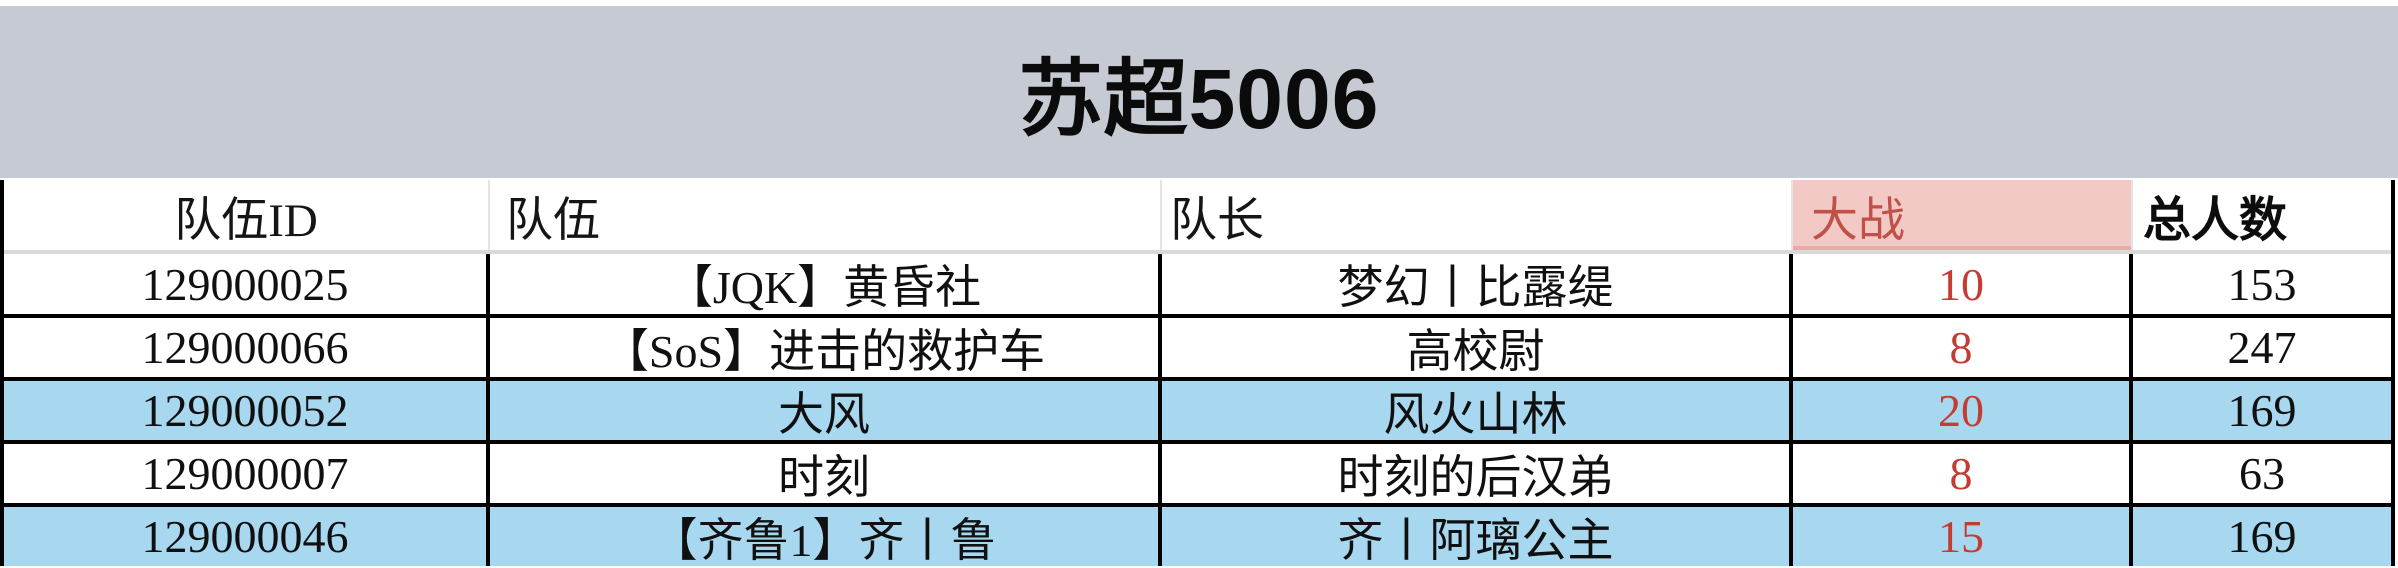 This screenshot has width=2398, height=568. I want to click on cell-war-count: 20, so click(1963, 410).